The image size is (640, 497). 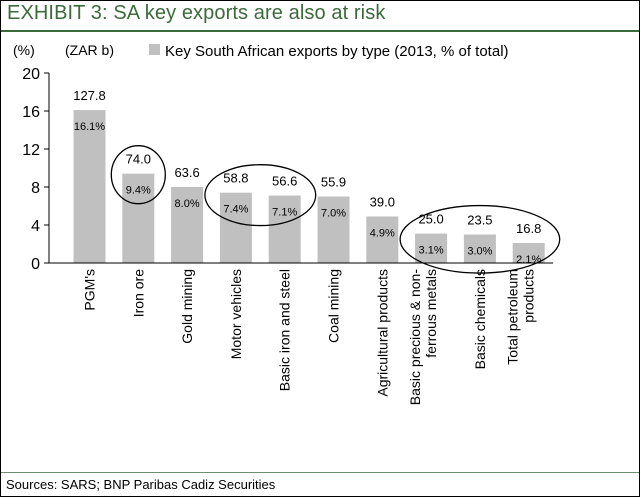 What do you see at coordinates (154, 49) in the screenshot?
I see `legend-swatch` at bounding box center [154, 49].